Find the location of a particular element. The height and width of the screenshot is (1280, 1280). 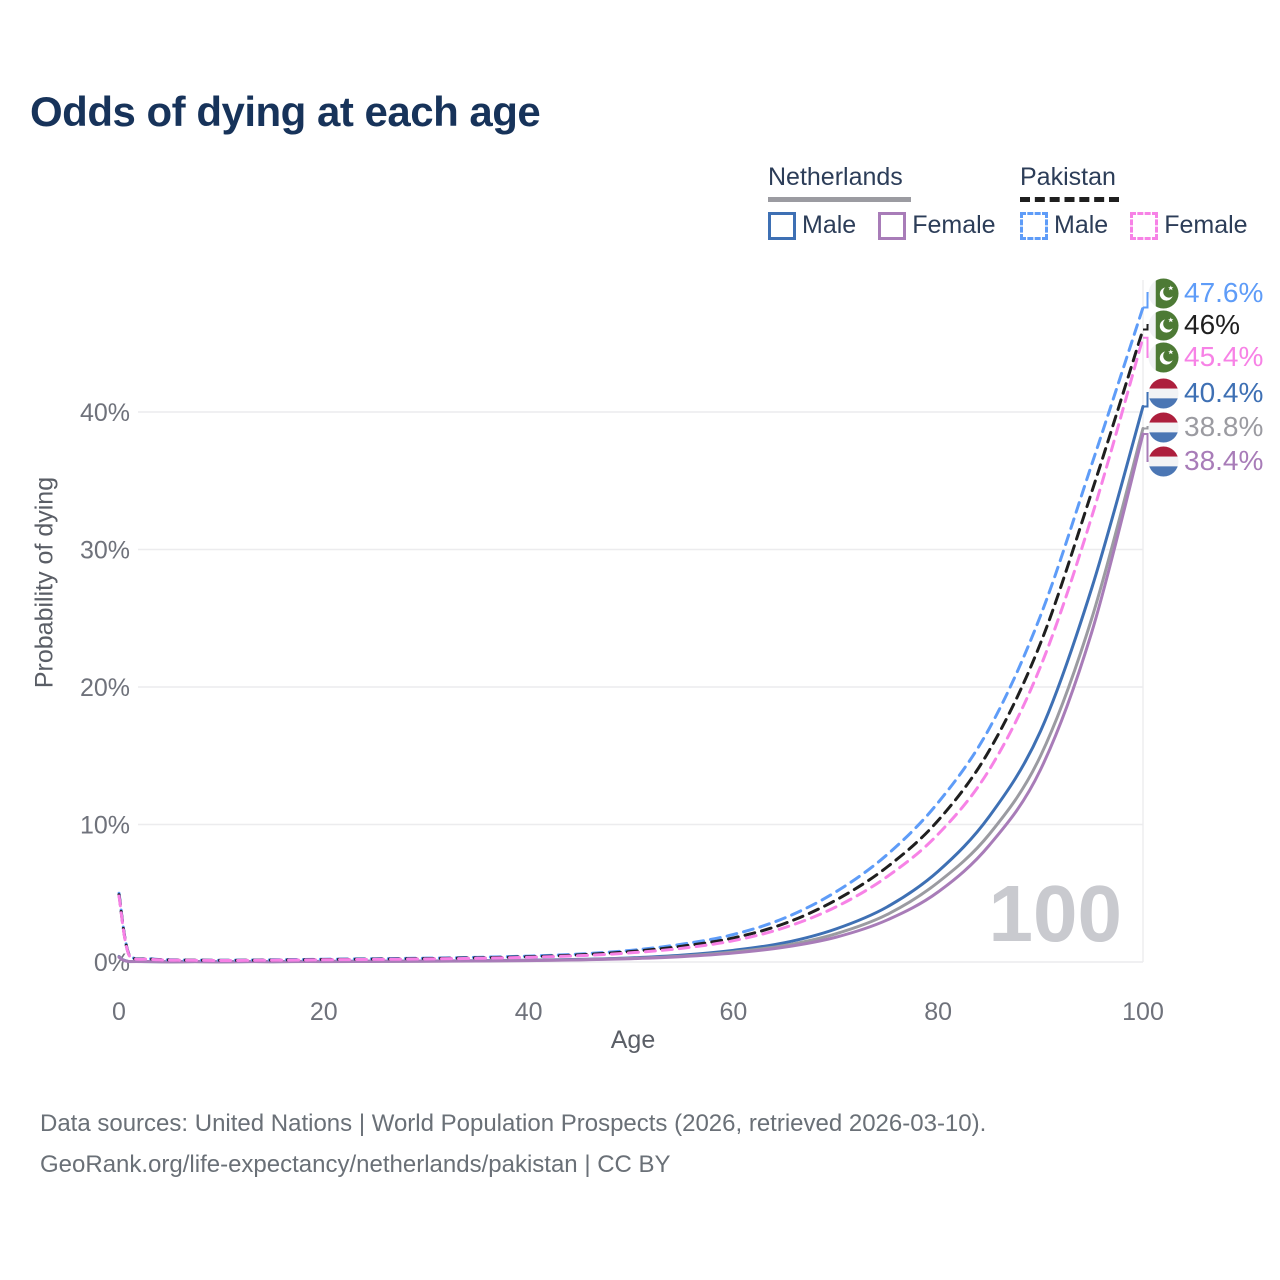

x-tick-20: 20 is located at coordinates (324, 1012).